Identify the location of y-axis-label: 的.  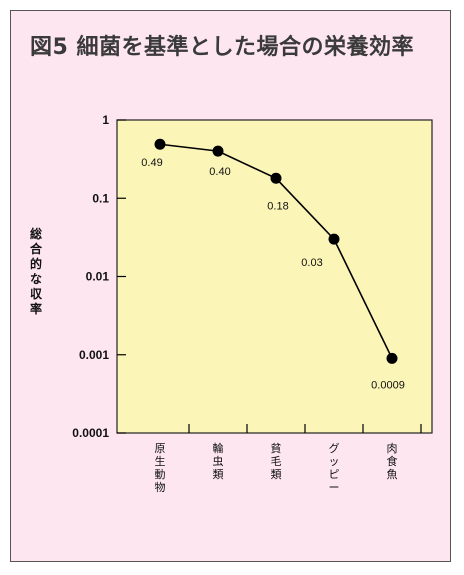
(36, 263).